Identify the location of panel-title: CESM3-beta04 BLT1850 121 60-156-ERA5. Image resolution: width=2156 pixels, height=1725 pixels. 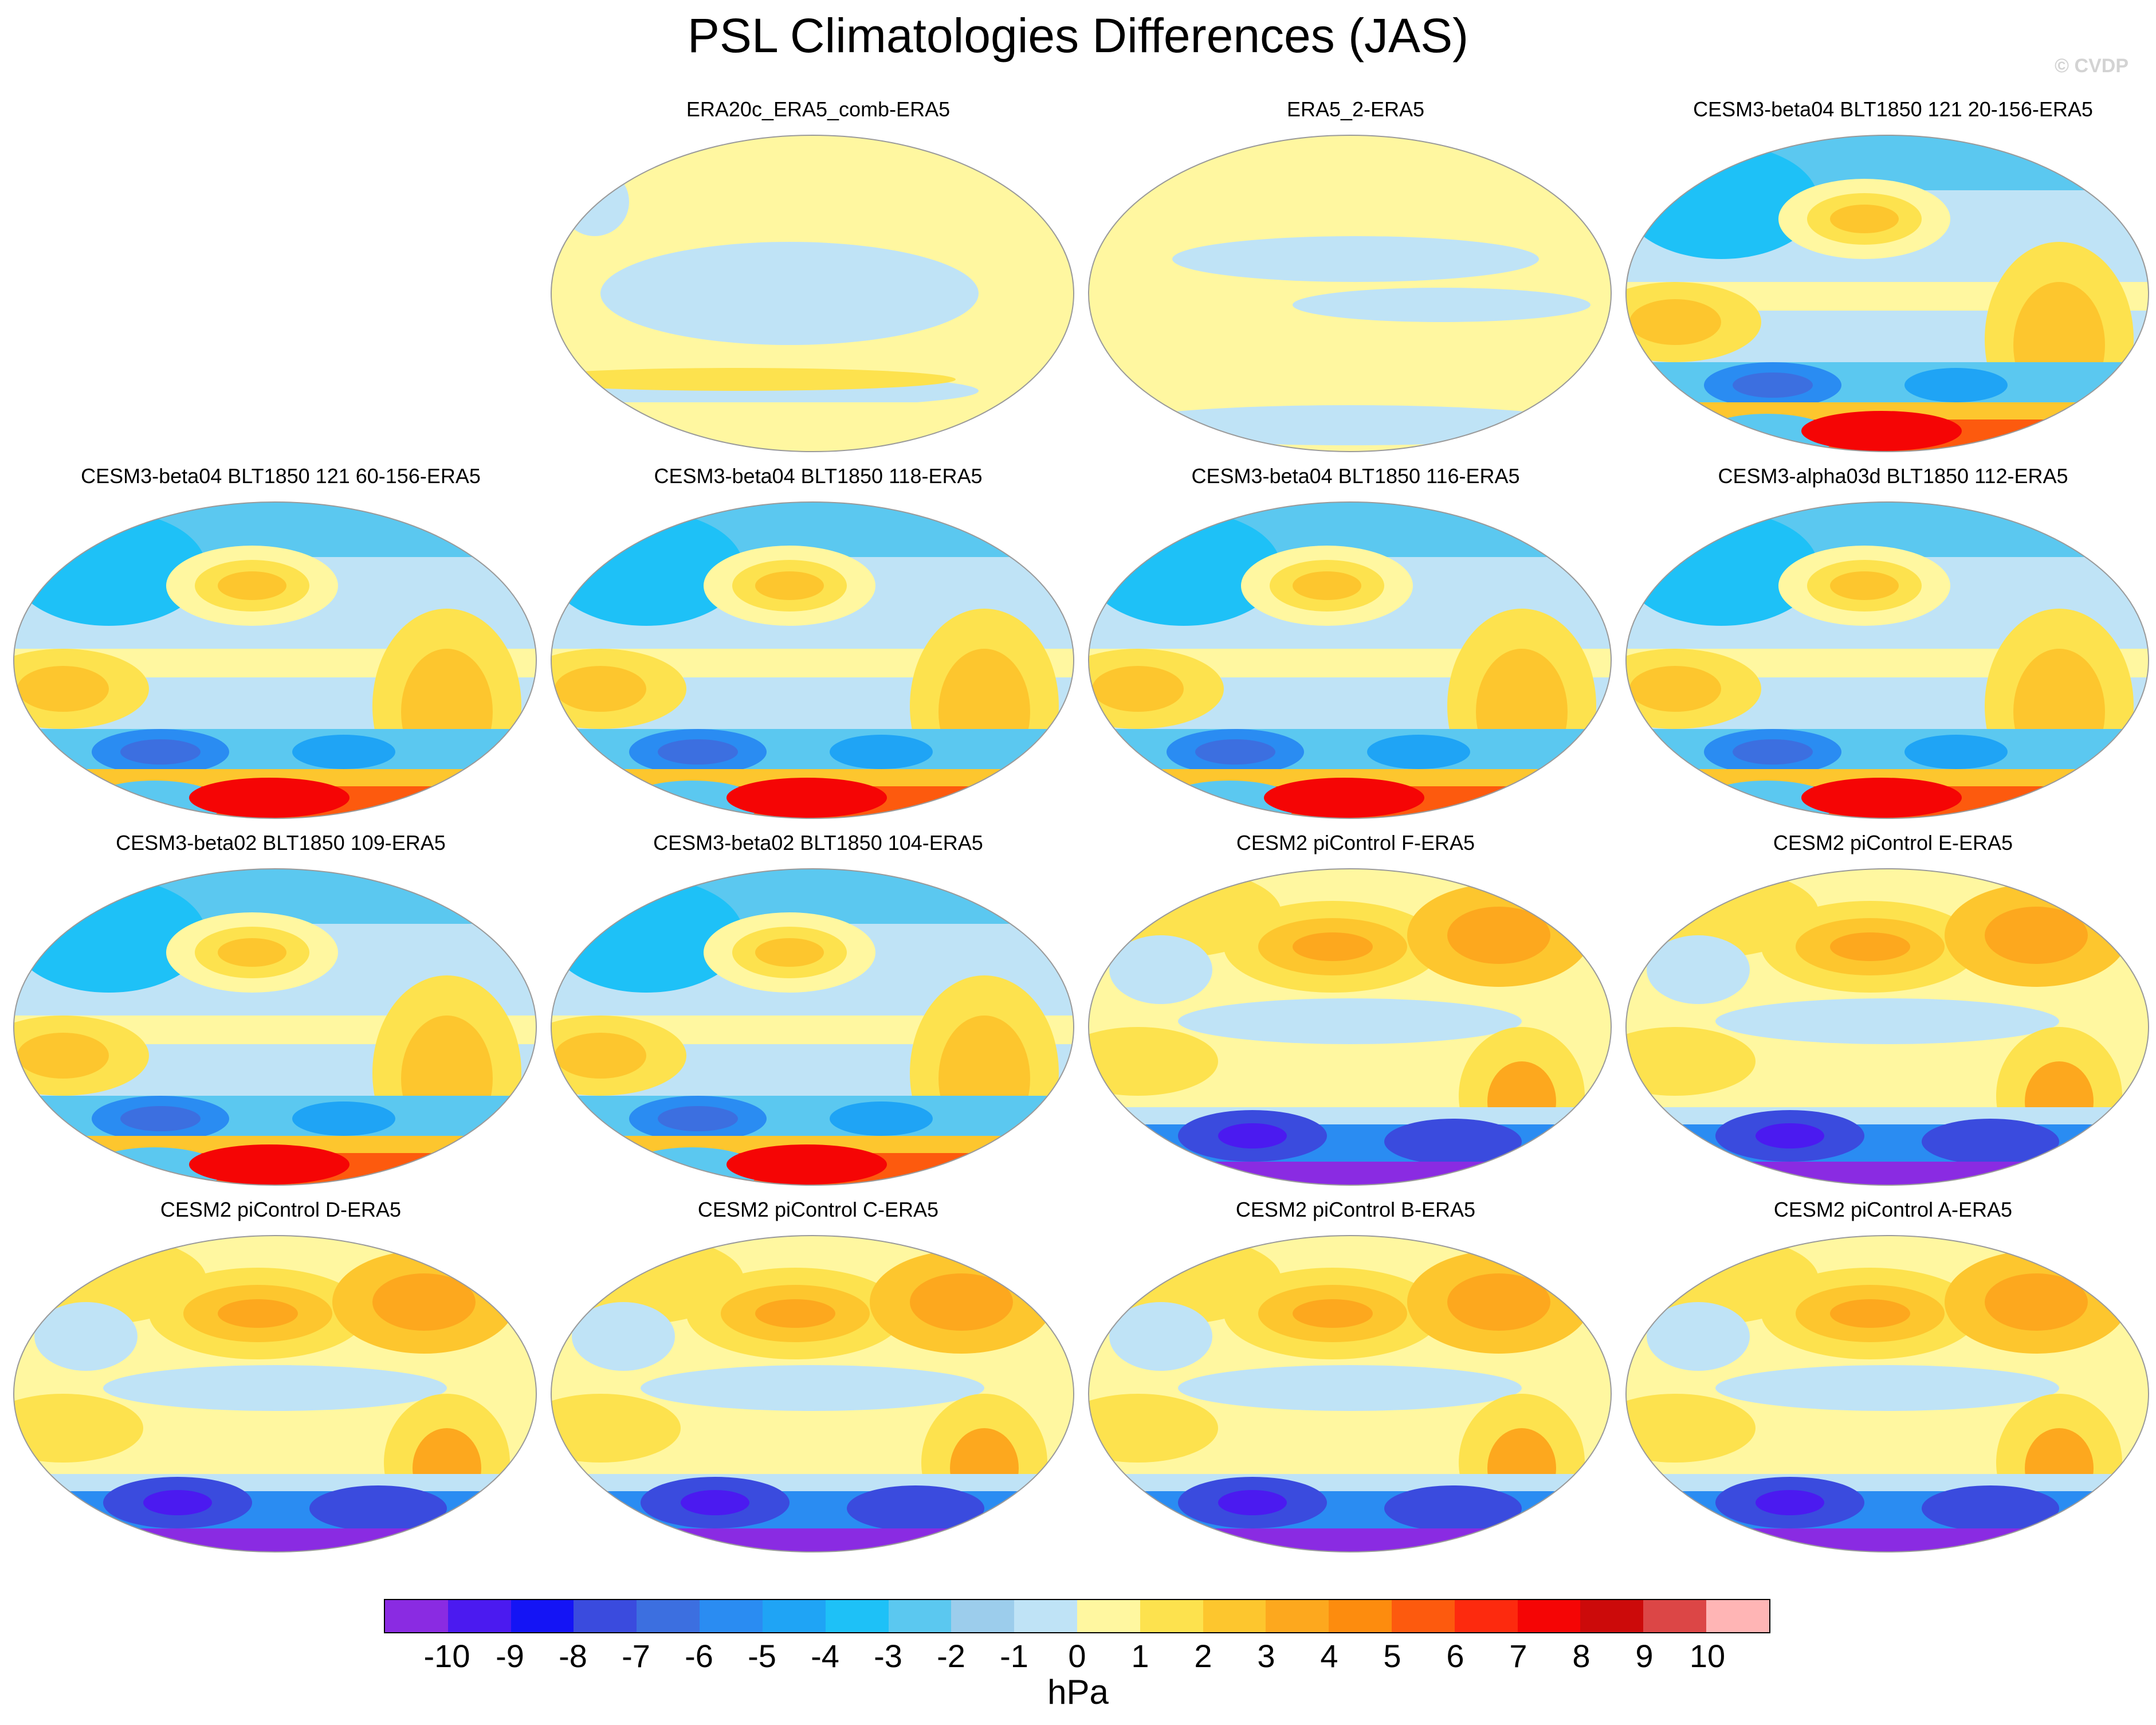
(281, 476).